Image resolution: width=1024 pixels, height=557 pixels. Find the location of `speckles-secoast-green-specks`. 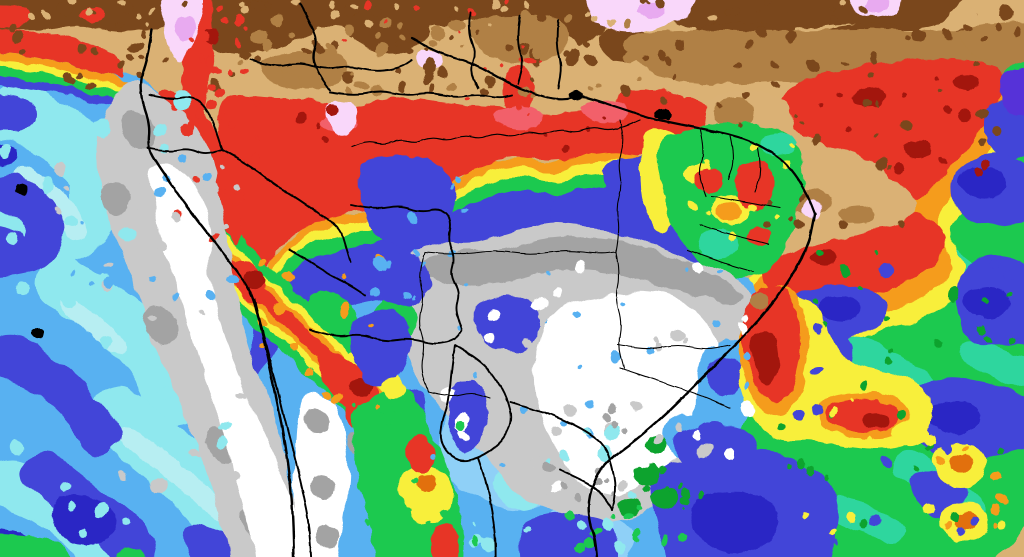

speckles-secoast-green-specks is located at coordinates (674, 488).